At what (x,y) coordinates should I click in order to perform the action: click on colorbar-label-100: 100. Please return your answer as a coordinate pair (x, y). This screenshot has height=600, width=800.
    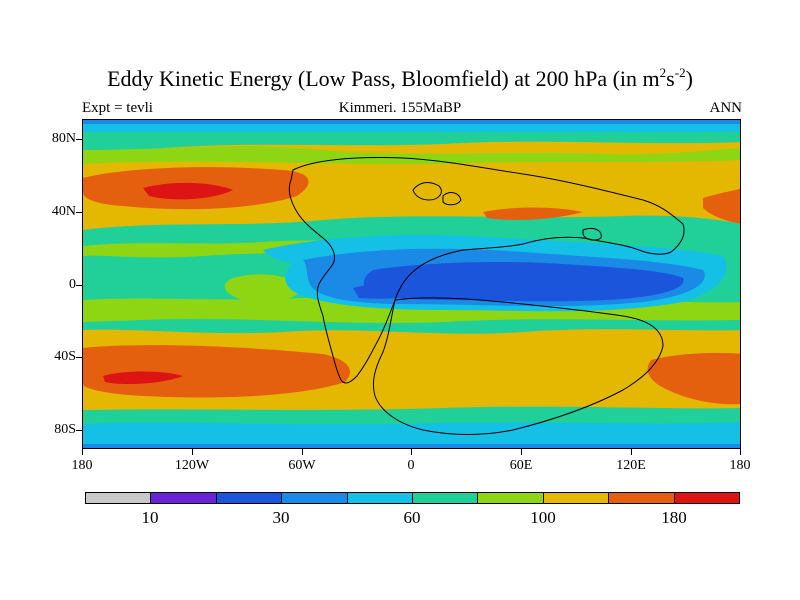
    Looking at the image, I should click on (543, 517).